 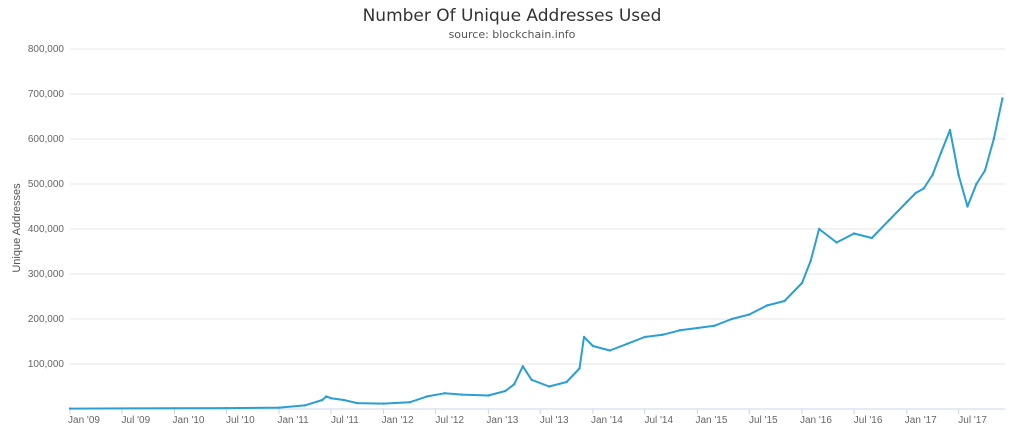 What do you see at coordinates (512, 34) in the screenshot?
I see `chart-subtitle: source: blockchain.info` at bounding box center [512, 34].